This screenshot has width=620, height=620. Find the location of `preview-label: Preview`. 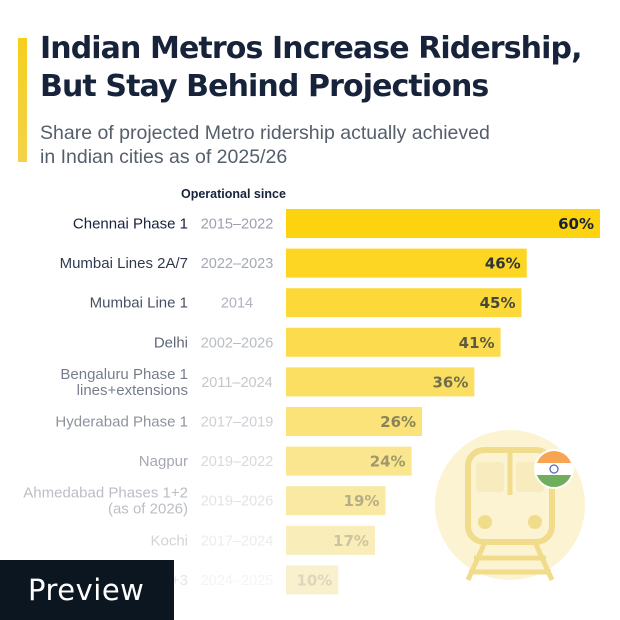

preview-label: Preview is located at coordinates (87, 590).